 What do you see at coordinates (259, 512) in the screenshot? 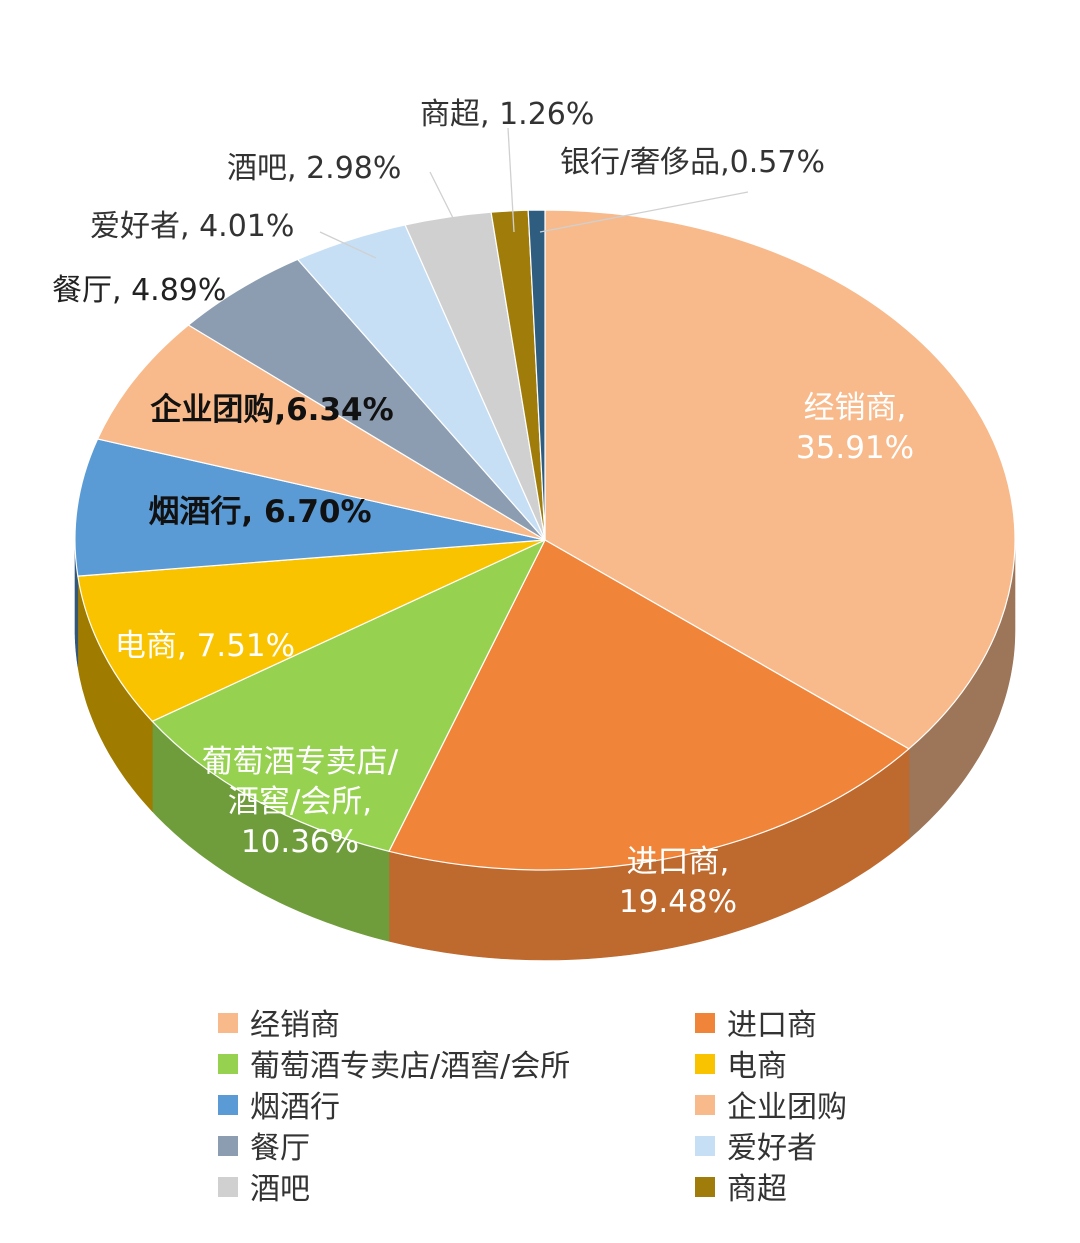
I see `slice-label-4: 烟酒行, 6.70%` at bounding box center [259, 512].